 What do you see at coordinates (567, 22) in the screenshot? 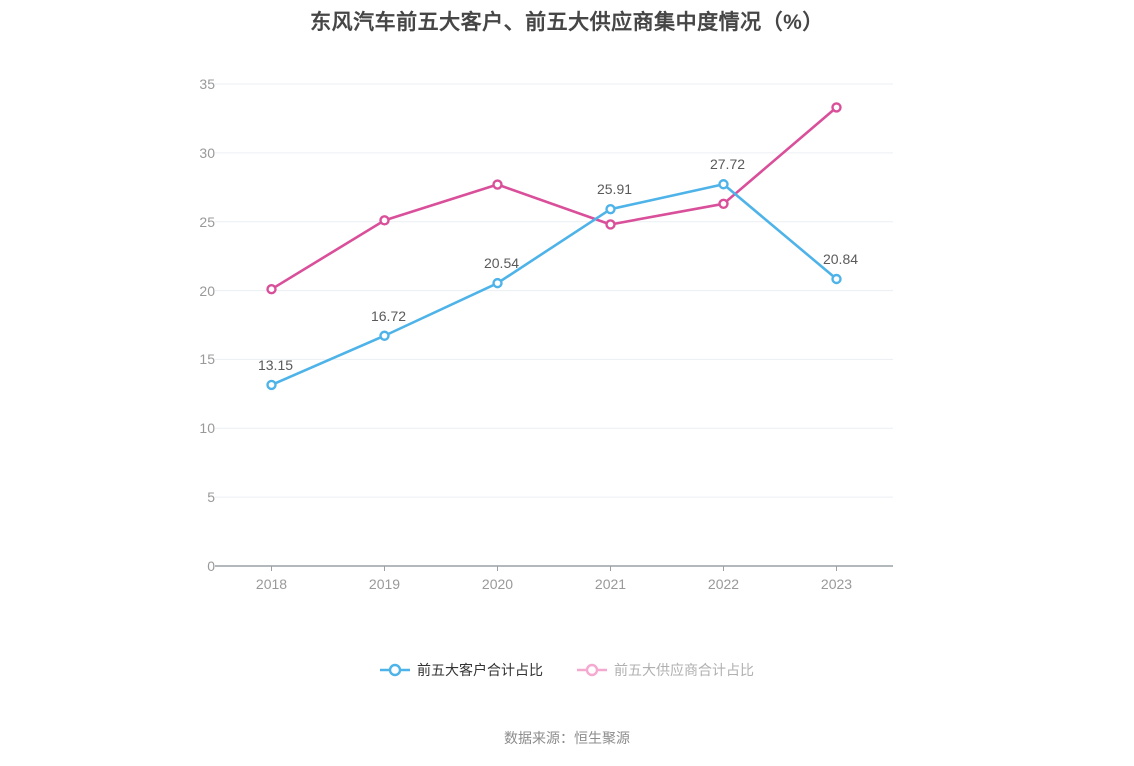
I see `page-title: 东风汽车前五大客户、前五大供应商集中度情况（%）` at bounding box center [567, 22].